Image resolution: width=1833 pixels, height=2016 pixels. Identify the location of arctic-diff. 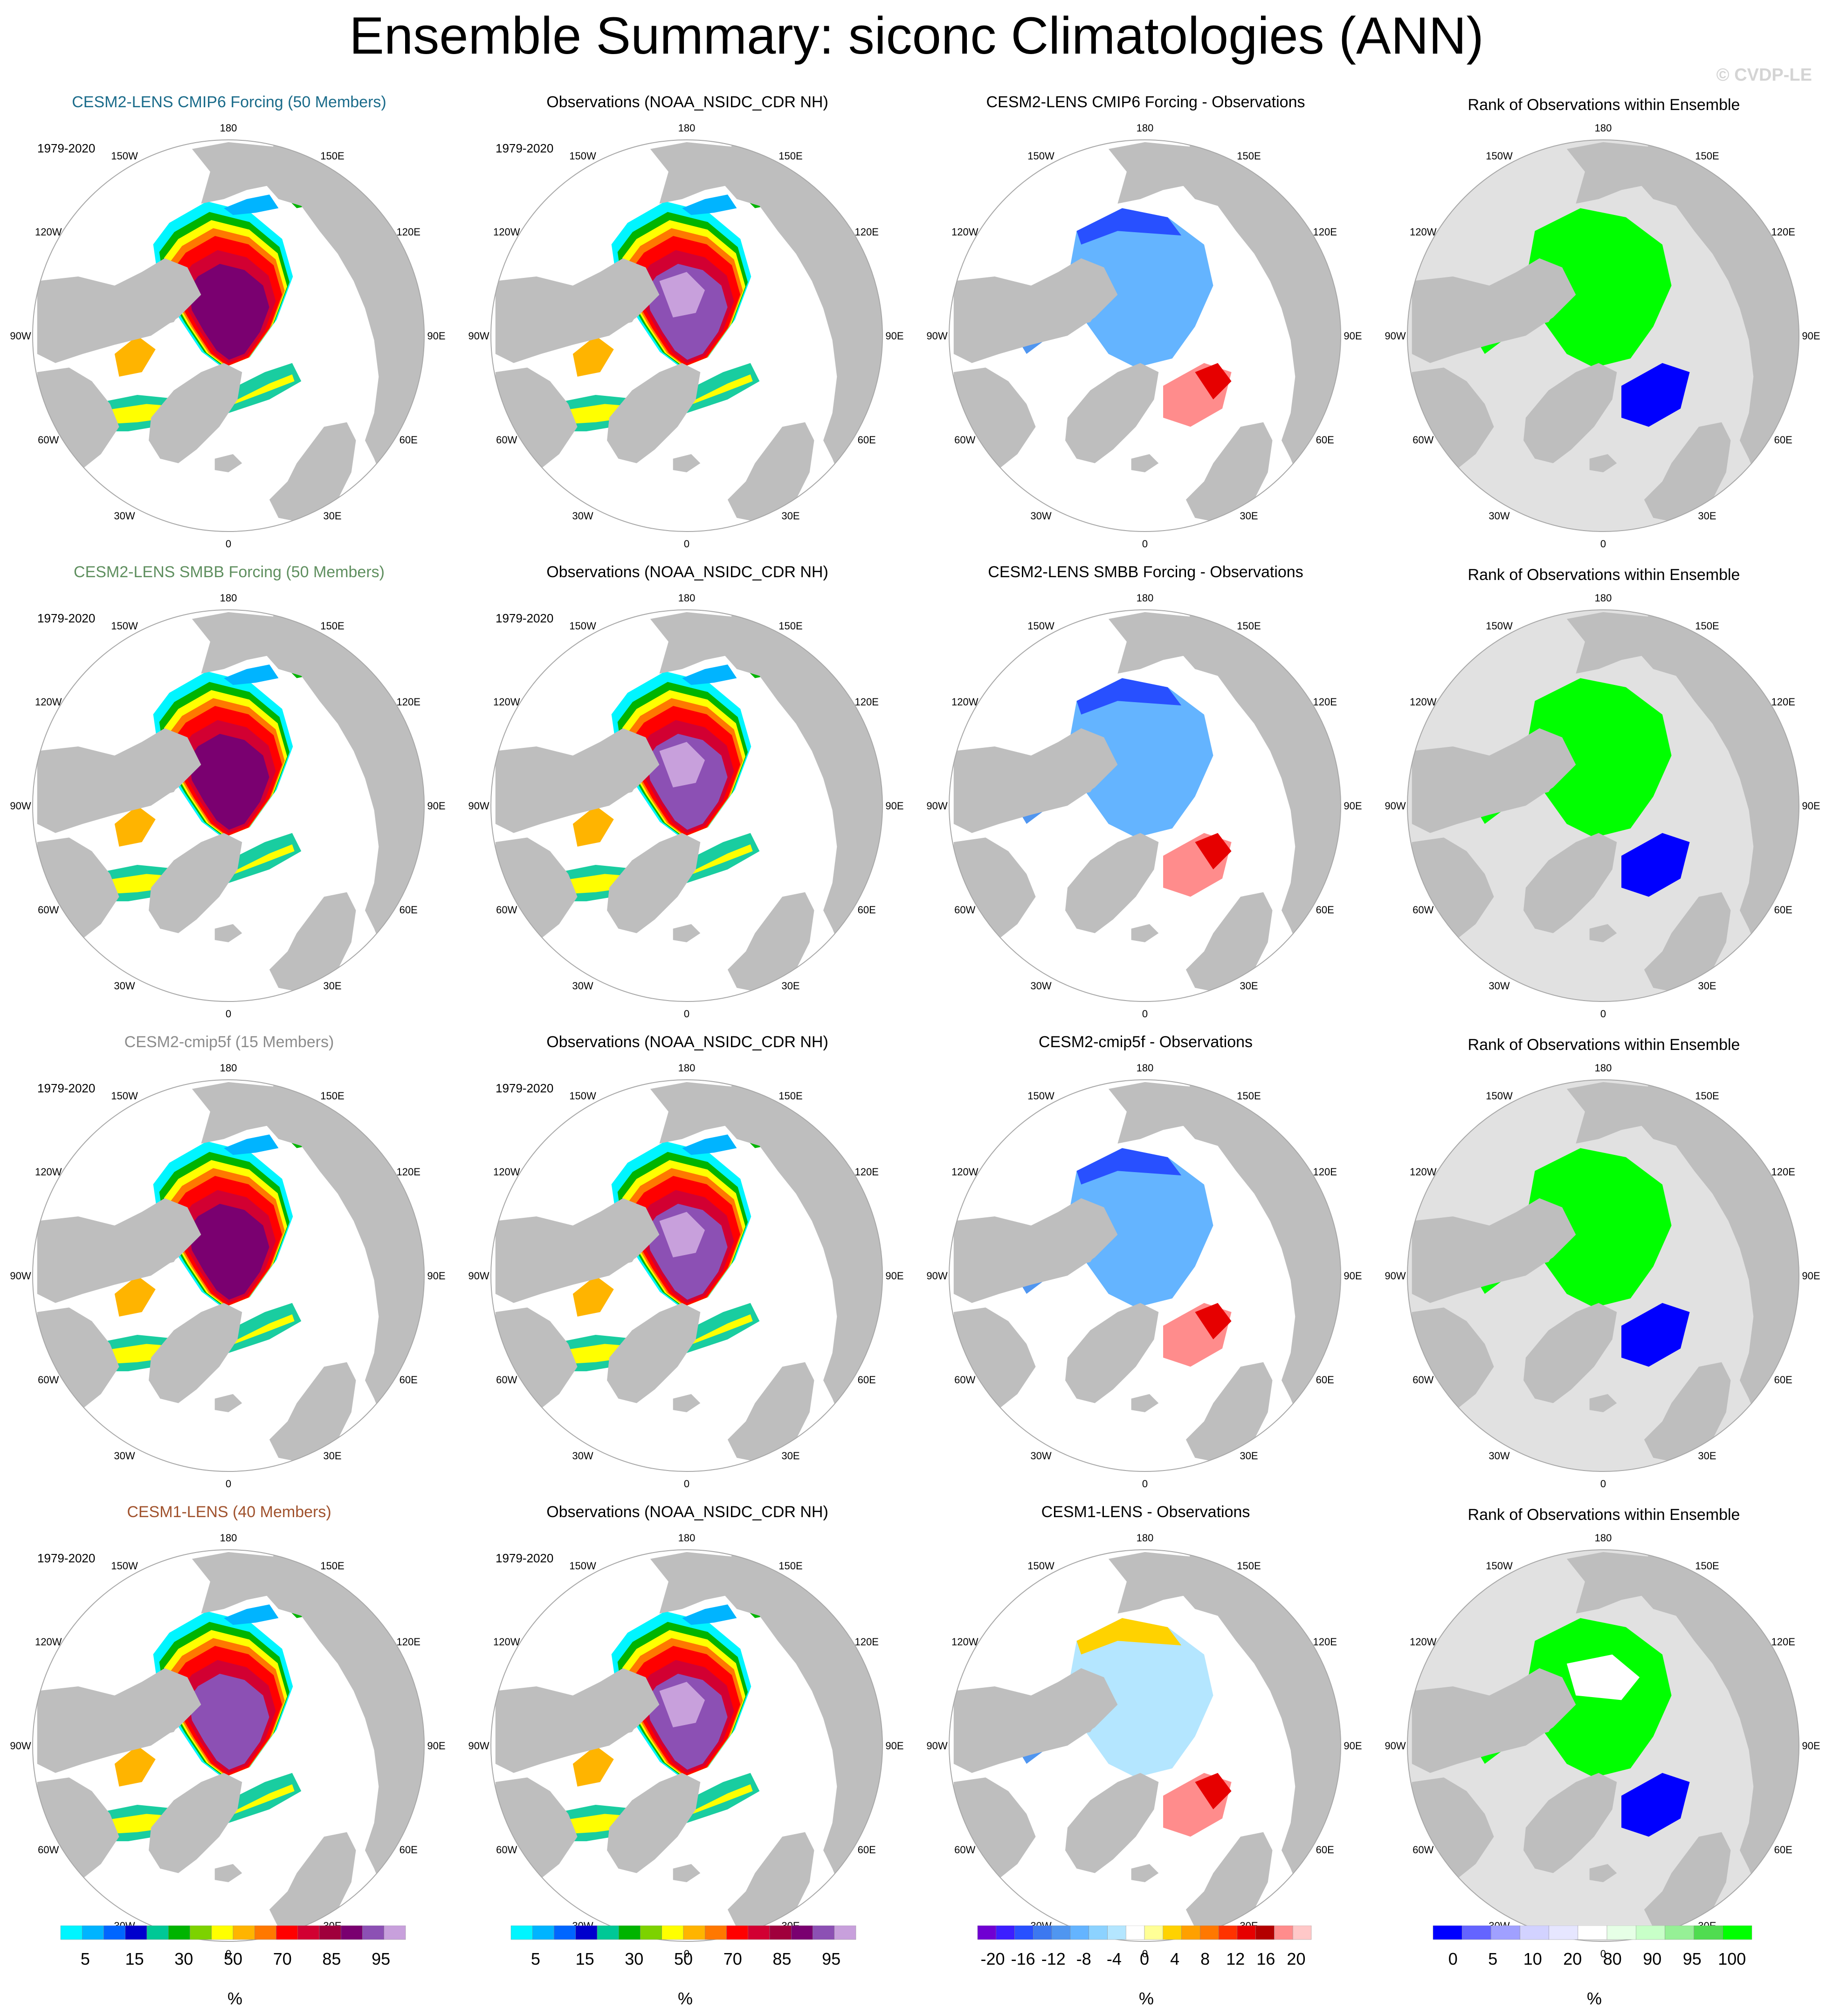
(1140, 758).